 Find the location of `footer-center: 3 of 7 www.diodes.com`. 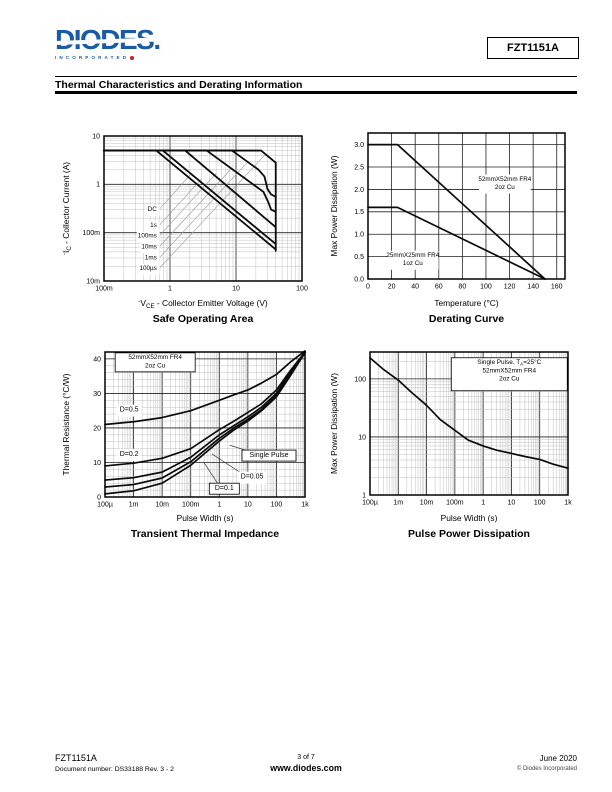

footer-center: 3 of 7 www.diodes.com is located at coordinates (306, 763).